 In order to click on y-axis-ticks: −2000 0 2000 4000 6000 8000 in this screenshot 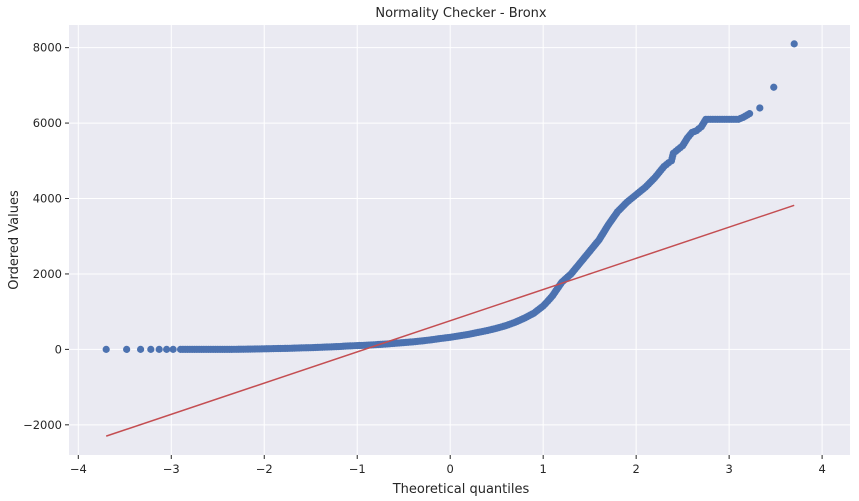, I will do `click(46, 236)`.